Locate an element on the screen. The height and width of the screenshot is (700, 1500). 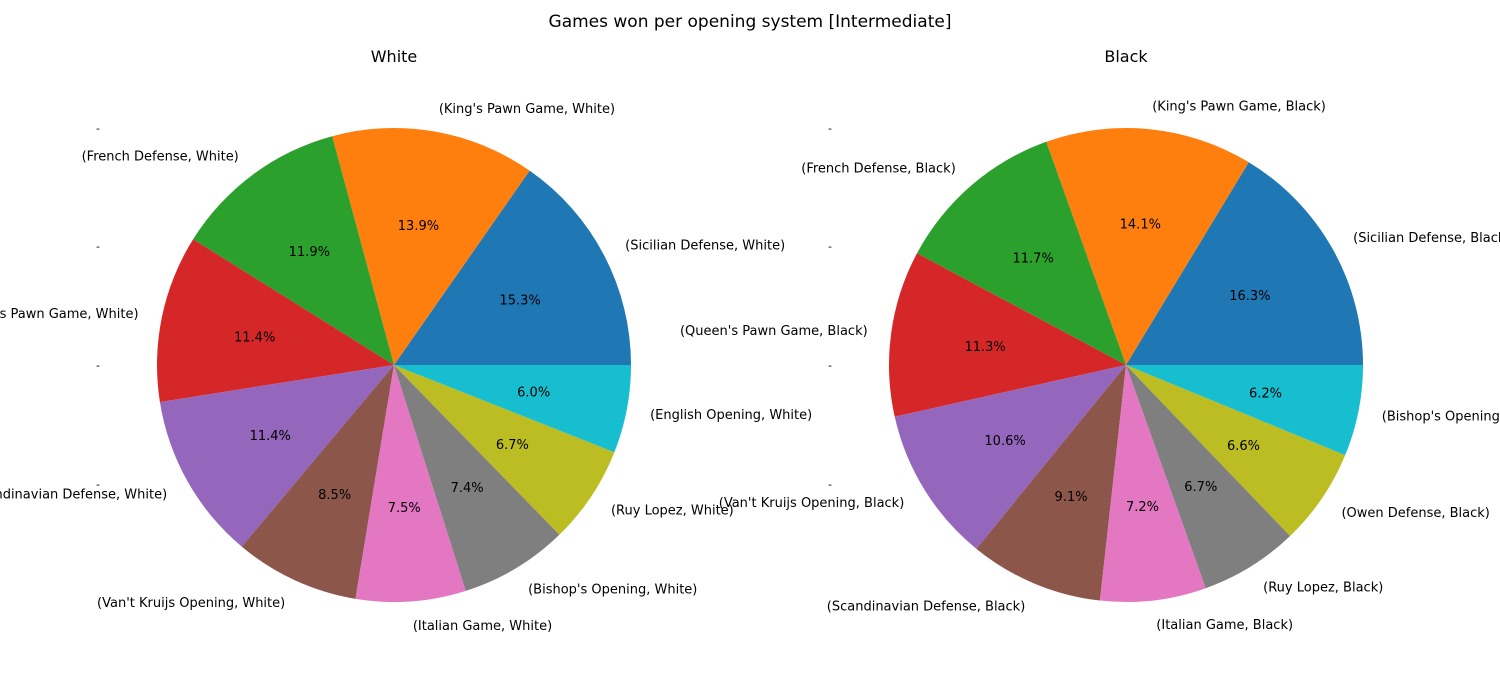
slice-percent-label: 6.2% is located at coordinates (1265, 394).